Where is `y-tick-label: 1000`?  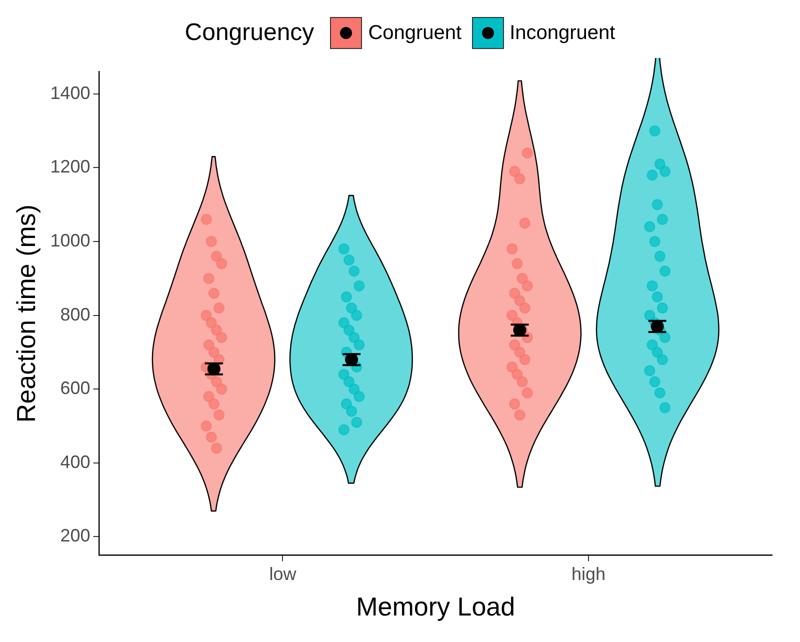
y-tick-label: 1000 is located at coordinates (70, 240).